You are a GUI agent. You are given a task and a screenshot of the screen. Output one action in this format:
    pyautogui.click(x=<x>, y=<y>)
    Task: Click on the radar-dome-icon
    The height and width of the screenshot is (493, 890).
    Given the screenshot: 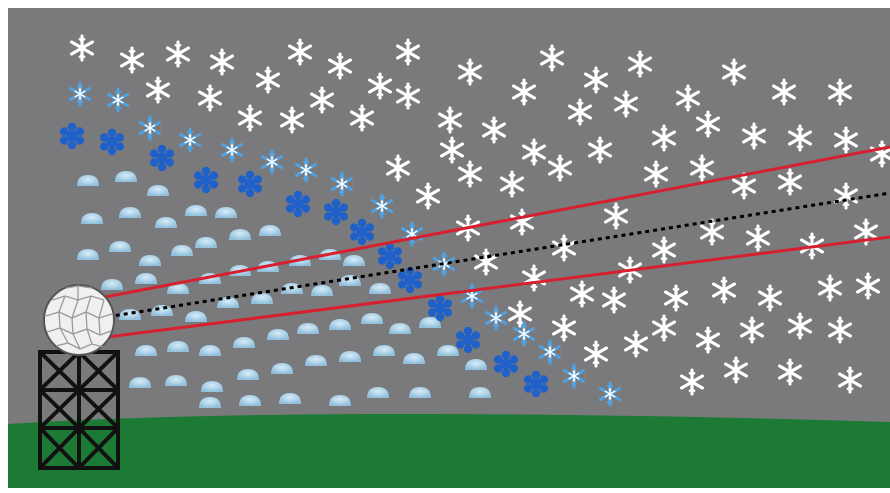 What is the action you would take?
    pyautogui.click(x=79, y=320)
    